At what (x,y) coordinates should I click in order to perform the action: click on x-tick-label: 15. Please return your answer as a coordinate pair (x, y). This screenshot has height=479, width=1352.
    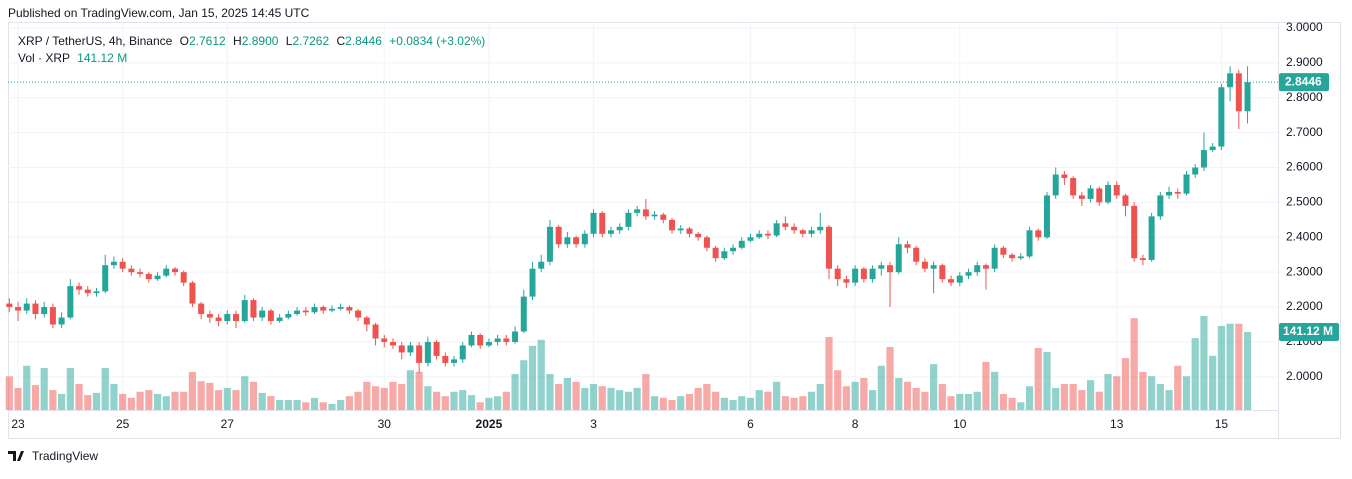
    Looking at the image, I should click on (1222, 424).